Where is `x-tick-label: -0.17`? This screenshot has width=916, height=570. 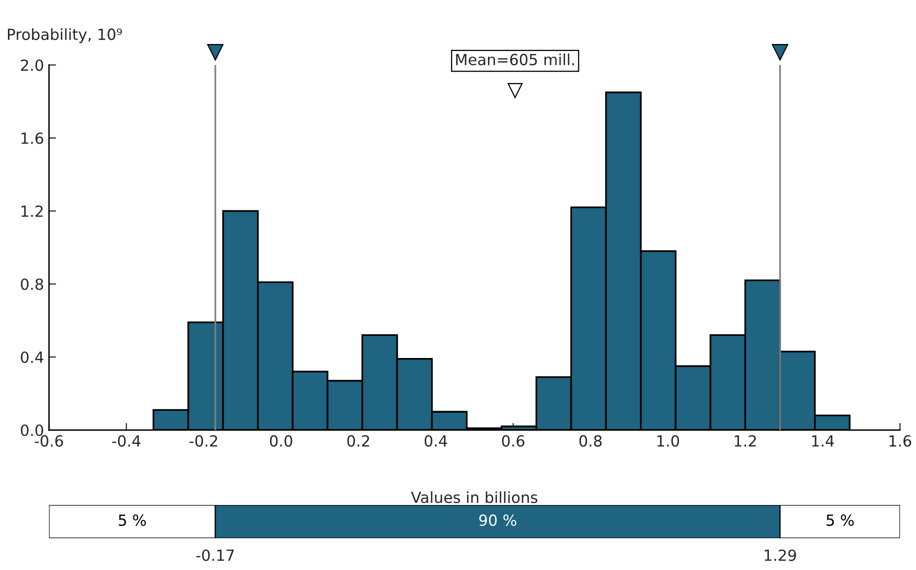
x-tick-label: -0.17 is located at coordinates (215, 555).